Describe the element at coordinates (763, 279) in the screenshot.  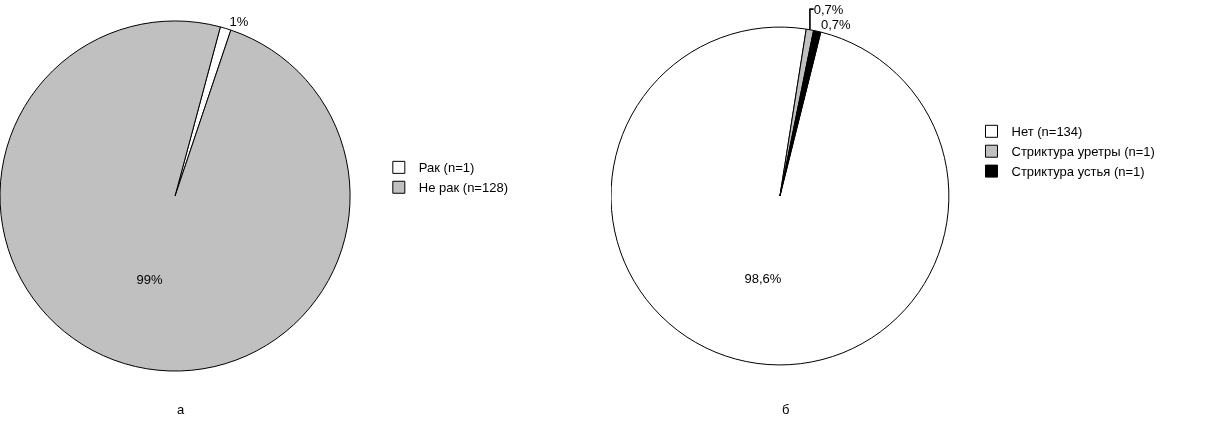
I see `data-label: 98,6%` at that location.